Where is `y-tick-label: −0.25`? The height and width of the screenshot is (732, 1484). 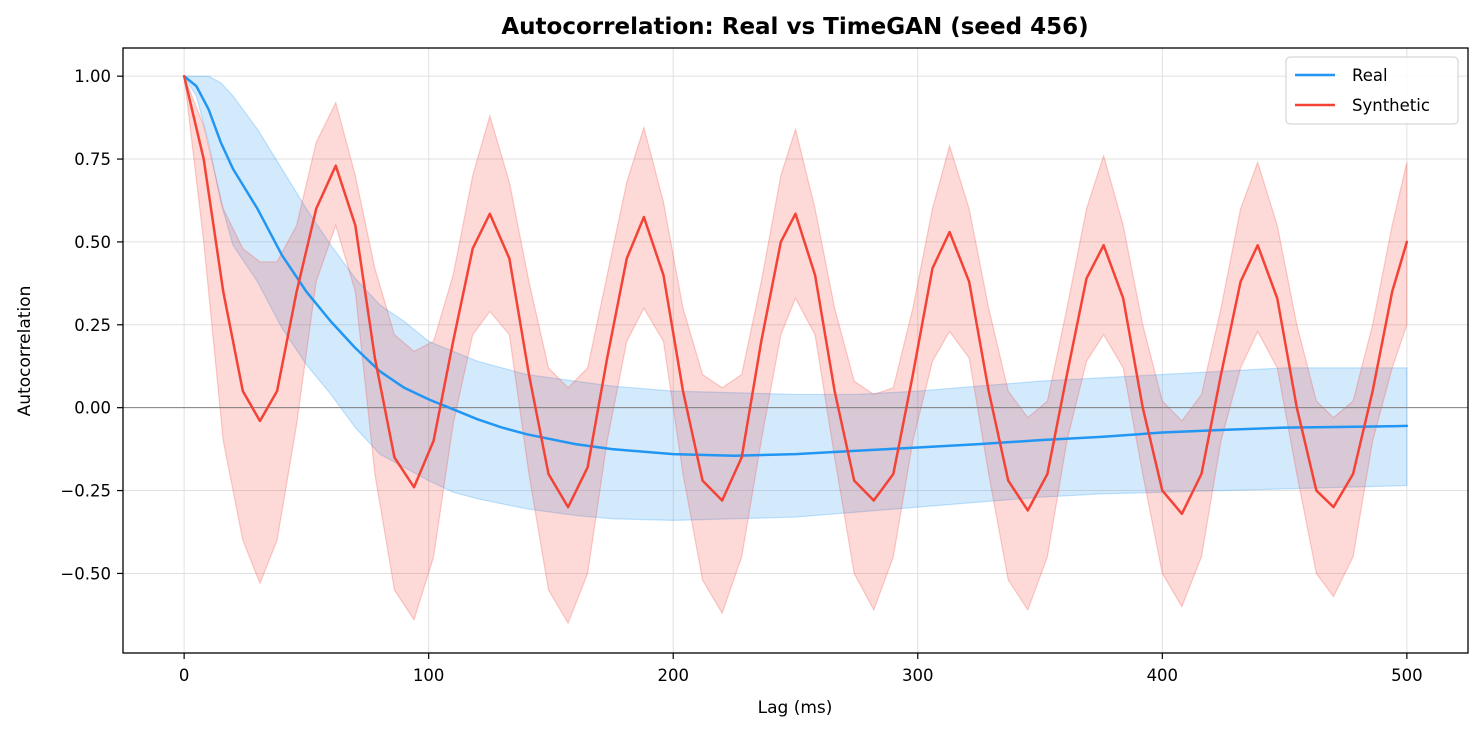
y-tick-label: −0.25 is located at coordinates (85, 491).